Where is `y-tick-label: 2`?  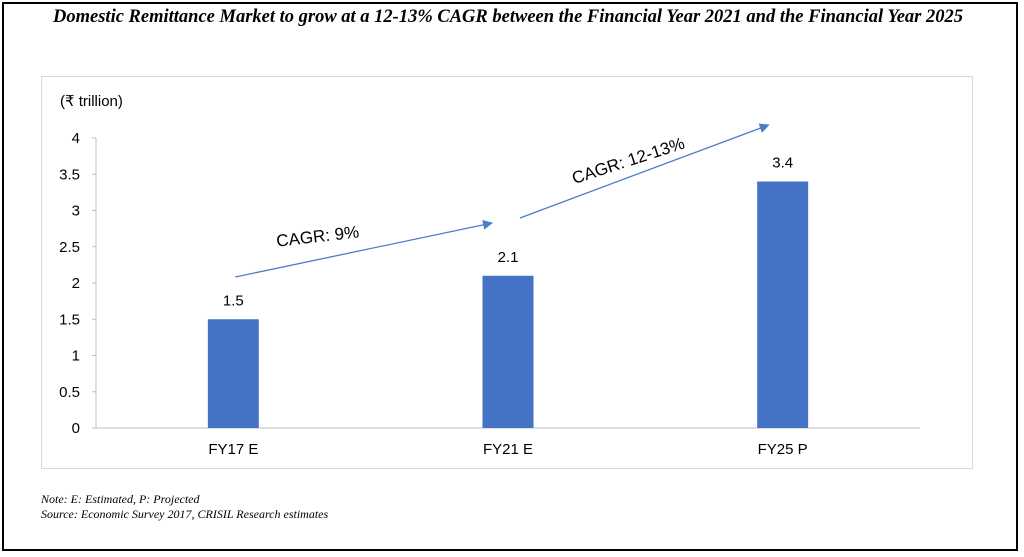
y-tick-label: 2 is located at coordinates (76, 283).